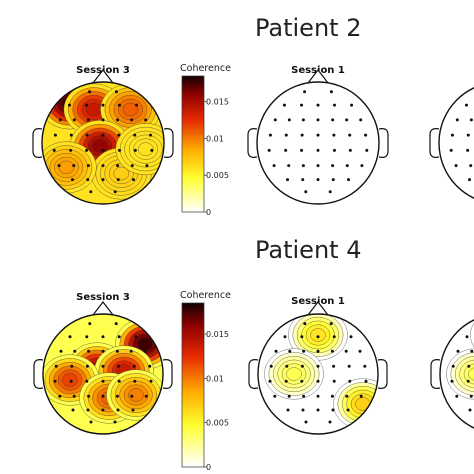  Describe the element at coordinates (208, 467) in the screenshot. I see `colorbar-bottom-tick-label: 0` at that location.